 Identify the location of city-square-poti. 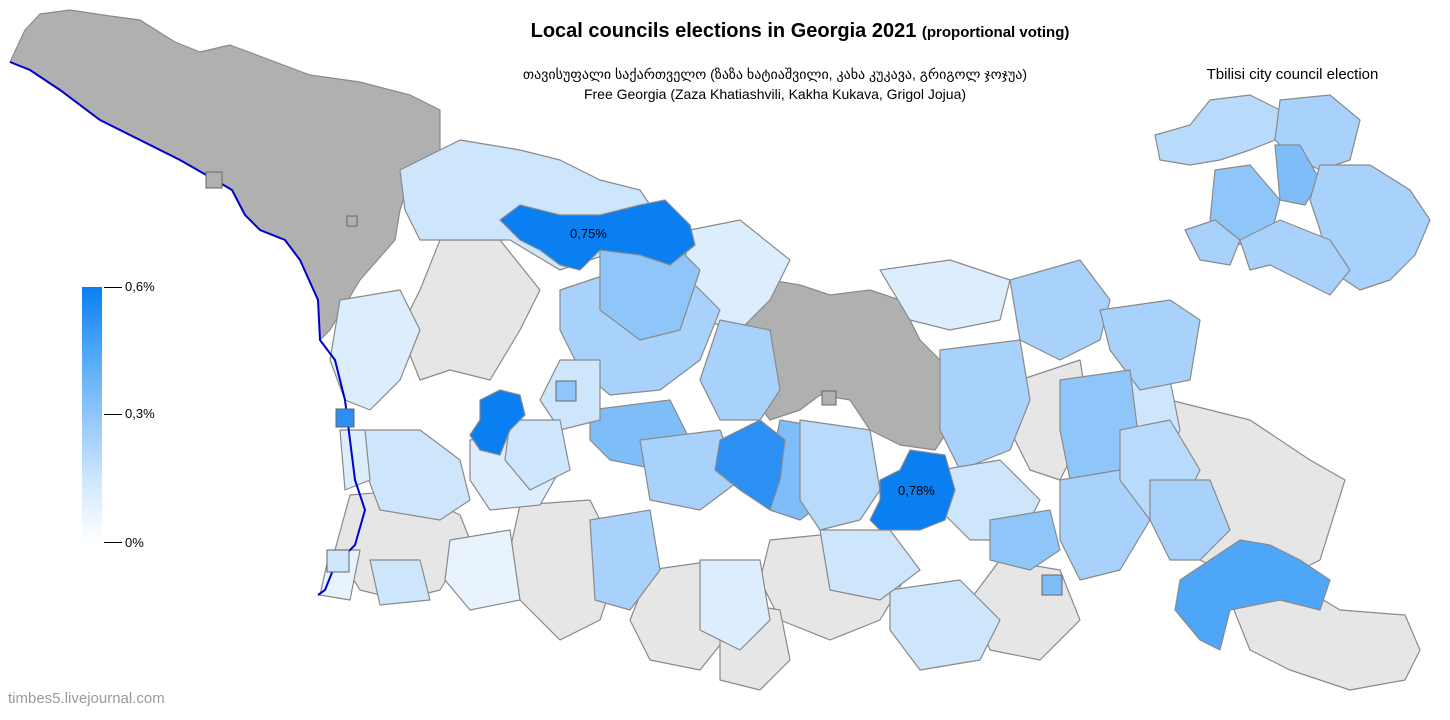
(345, 418).